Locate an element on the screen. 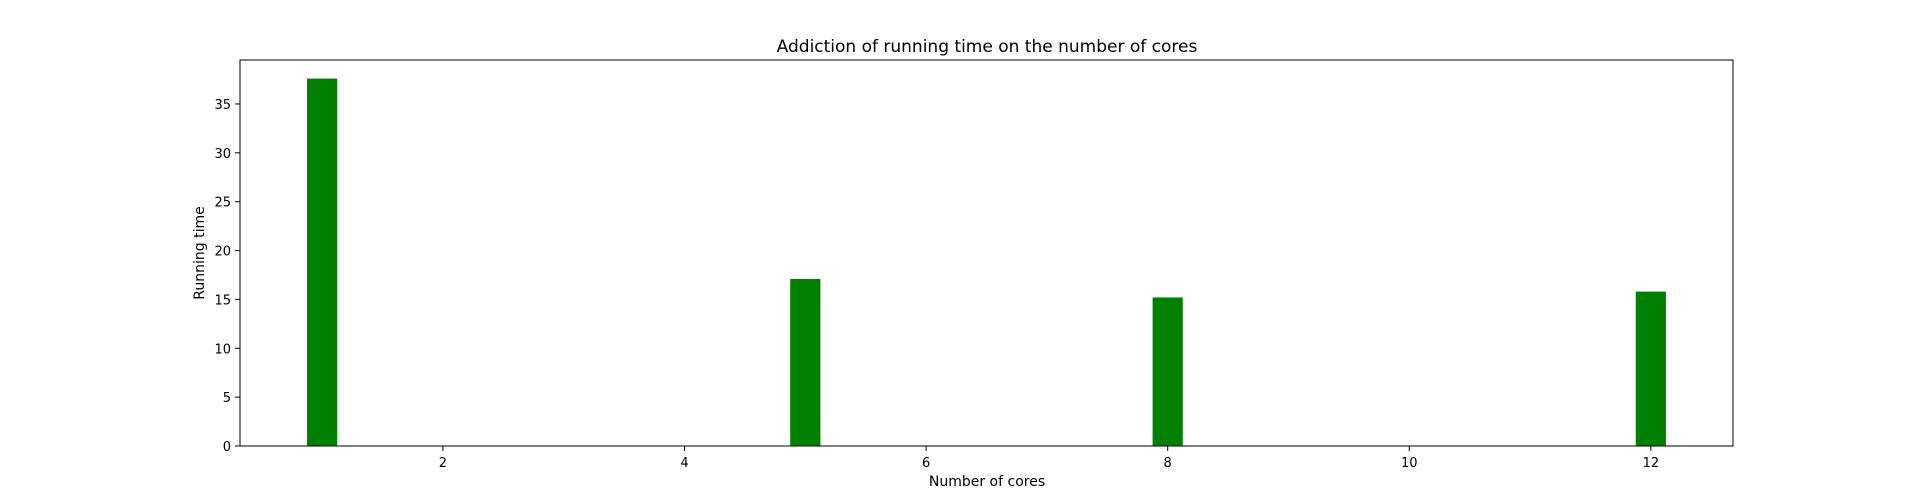 The height and width of the screenshot is (504, 1923). x-tick-label: 10 is located at coordinates (1409, 463).